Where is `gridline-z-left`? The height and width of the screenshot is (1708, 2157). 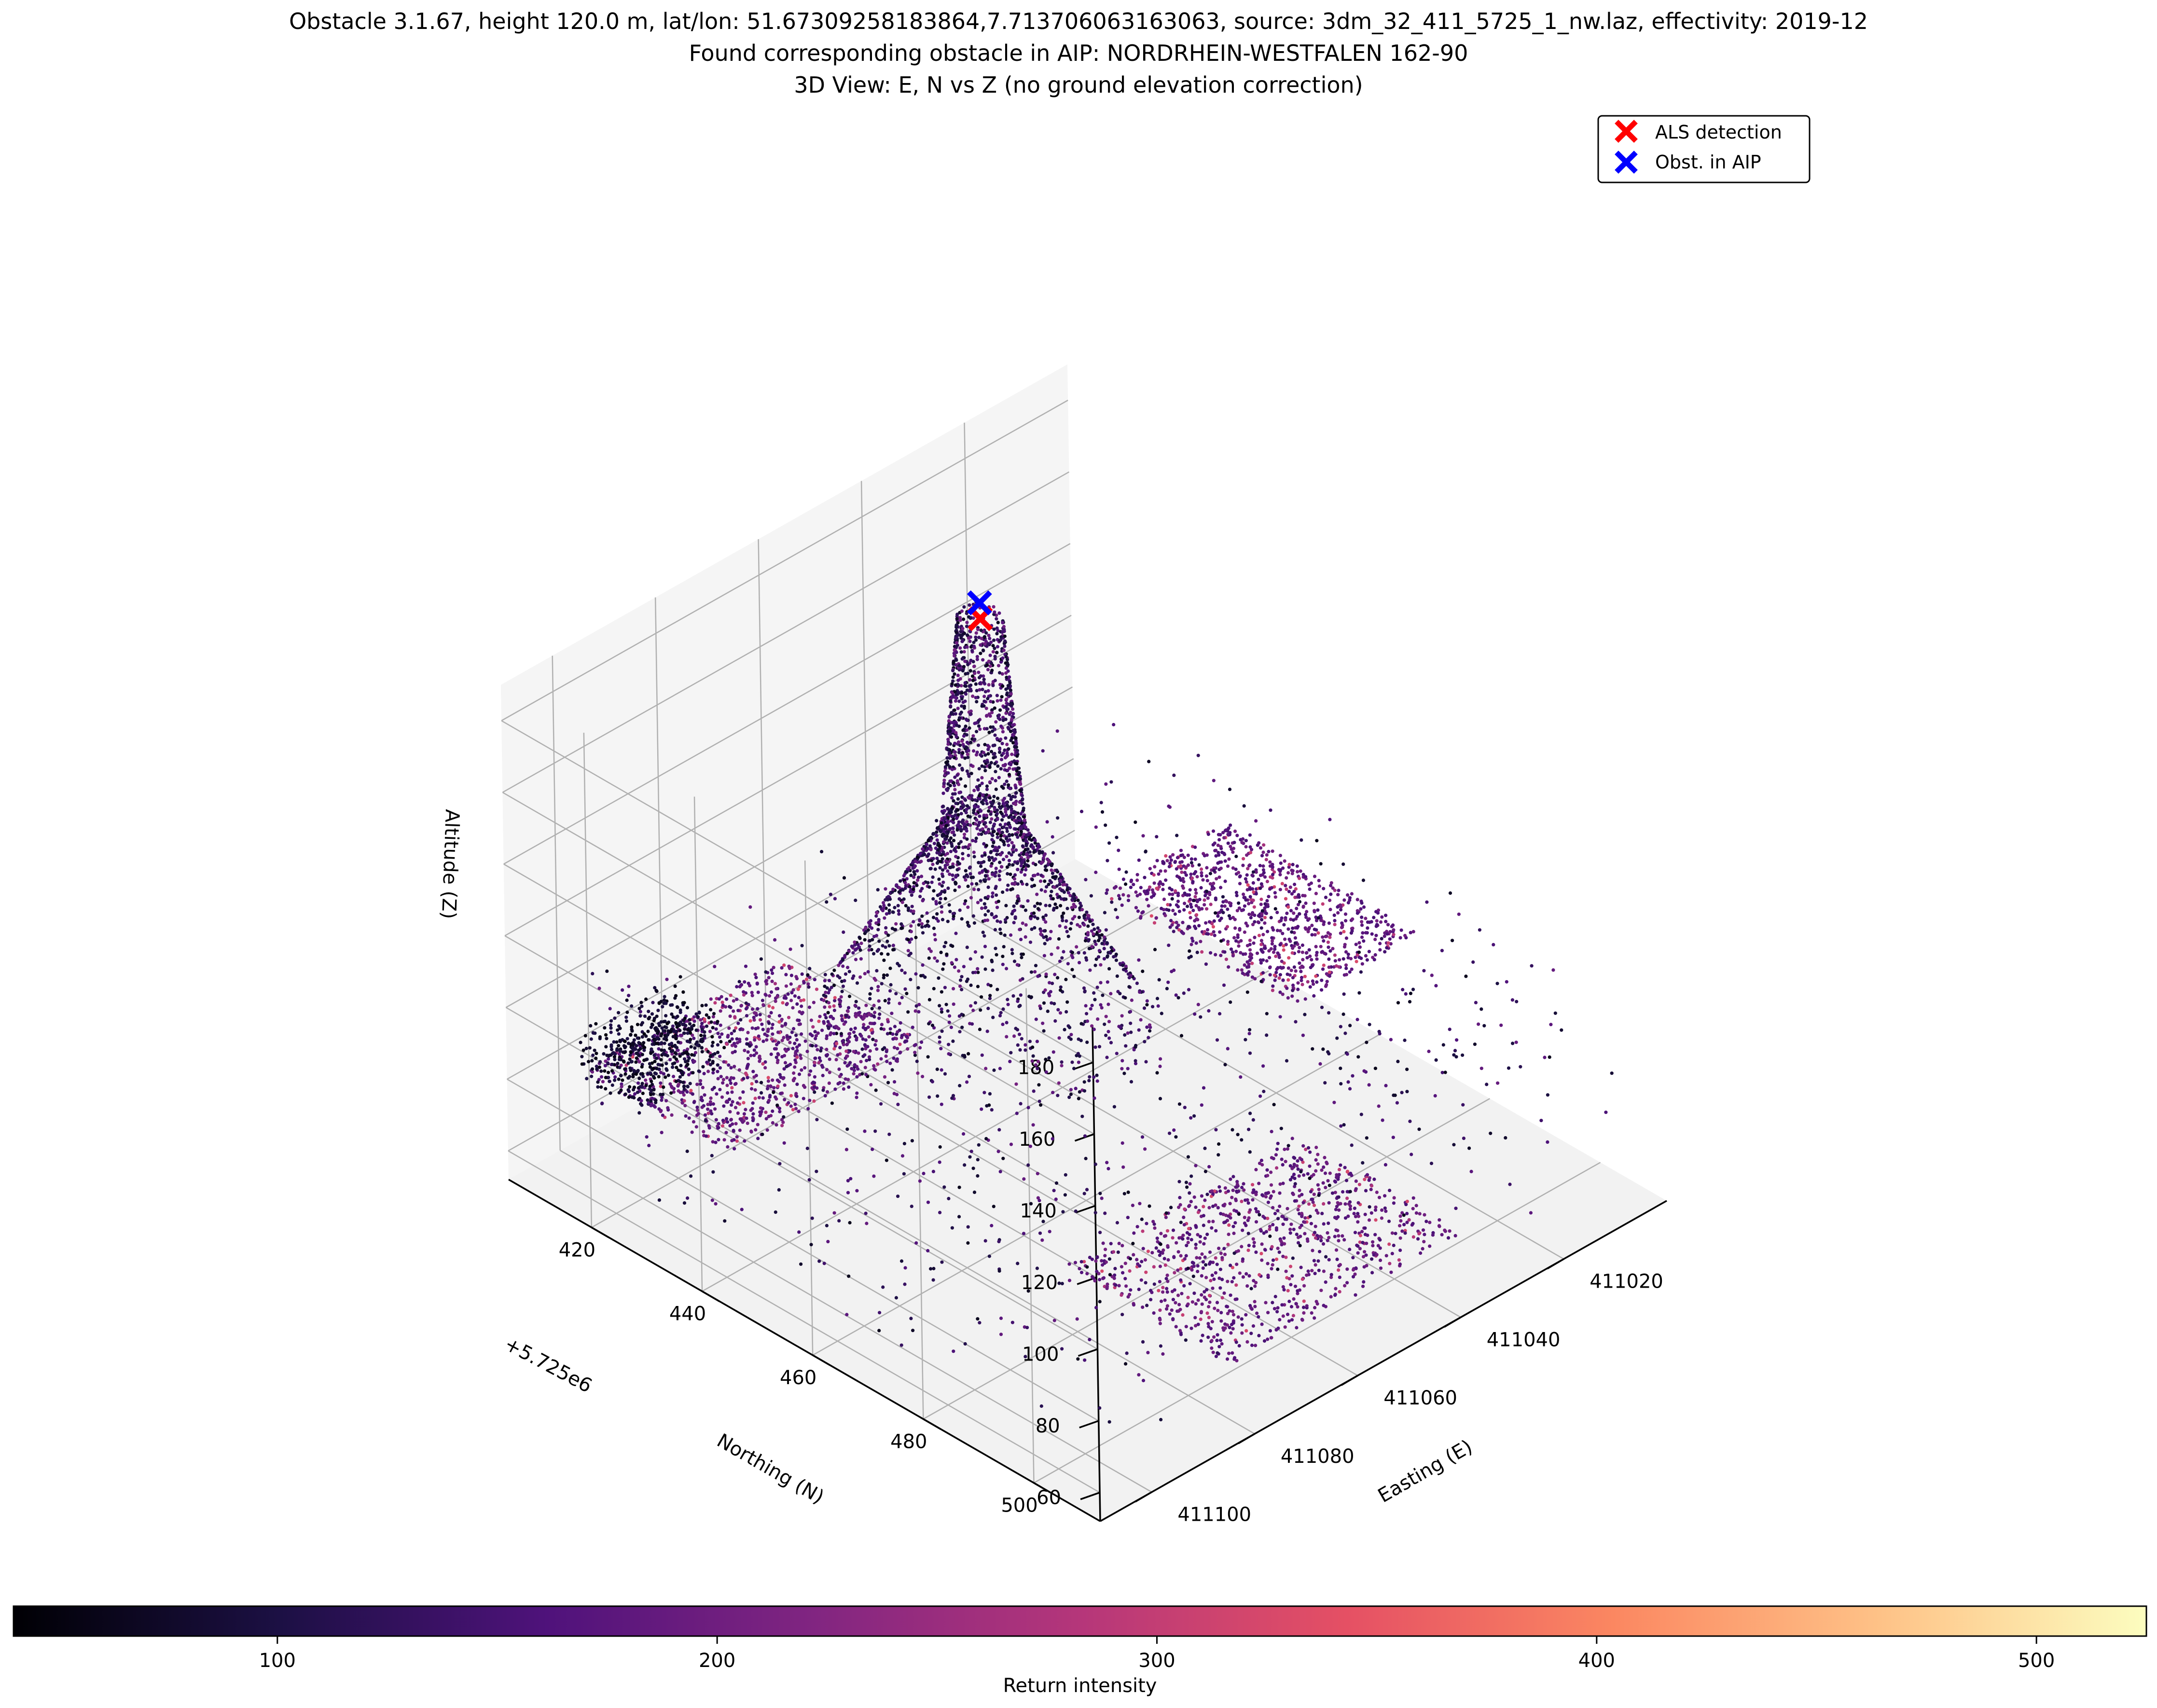
gridline-z-left is located at coordinates (797, 891).